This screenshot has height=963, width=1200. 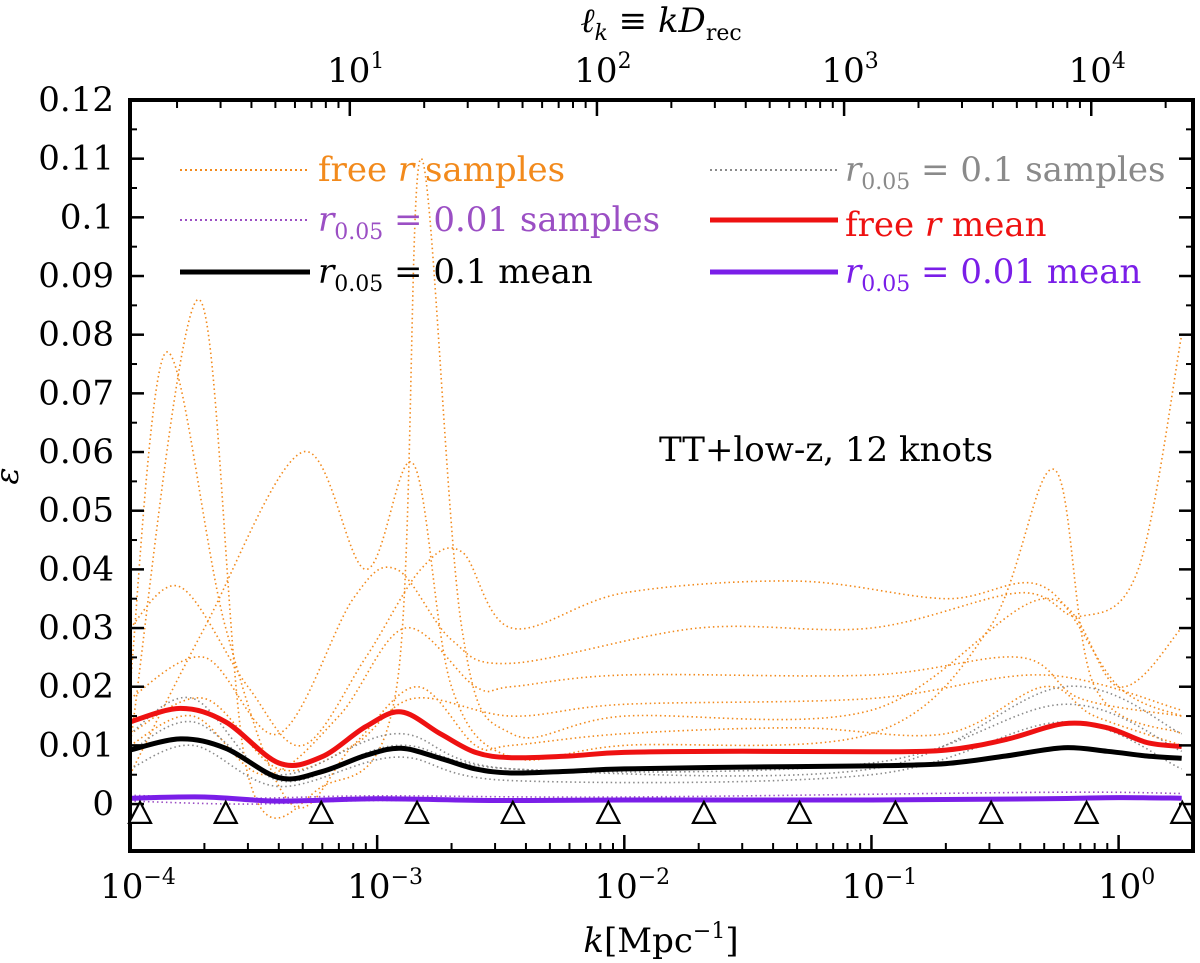 What do you see at coordinates (455, 274) in the screenshot?
I see `legend-label-r01-mean: r0.05 = 0.1 mean` at bounding box center [455, 274].